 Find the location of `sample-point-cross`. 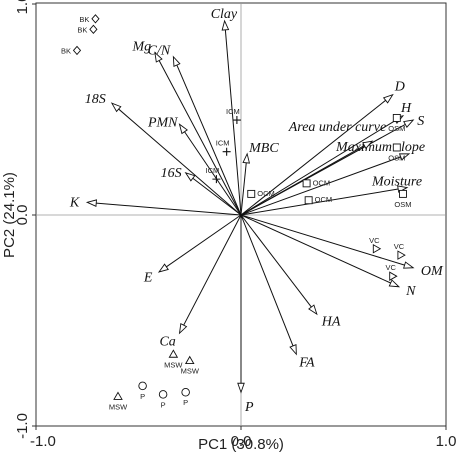

sample-point-cross is located at coordinates (236, 120).